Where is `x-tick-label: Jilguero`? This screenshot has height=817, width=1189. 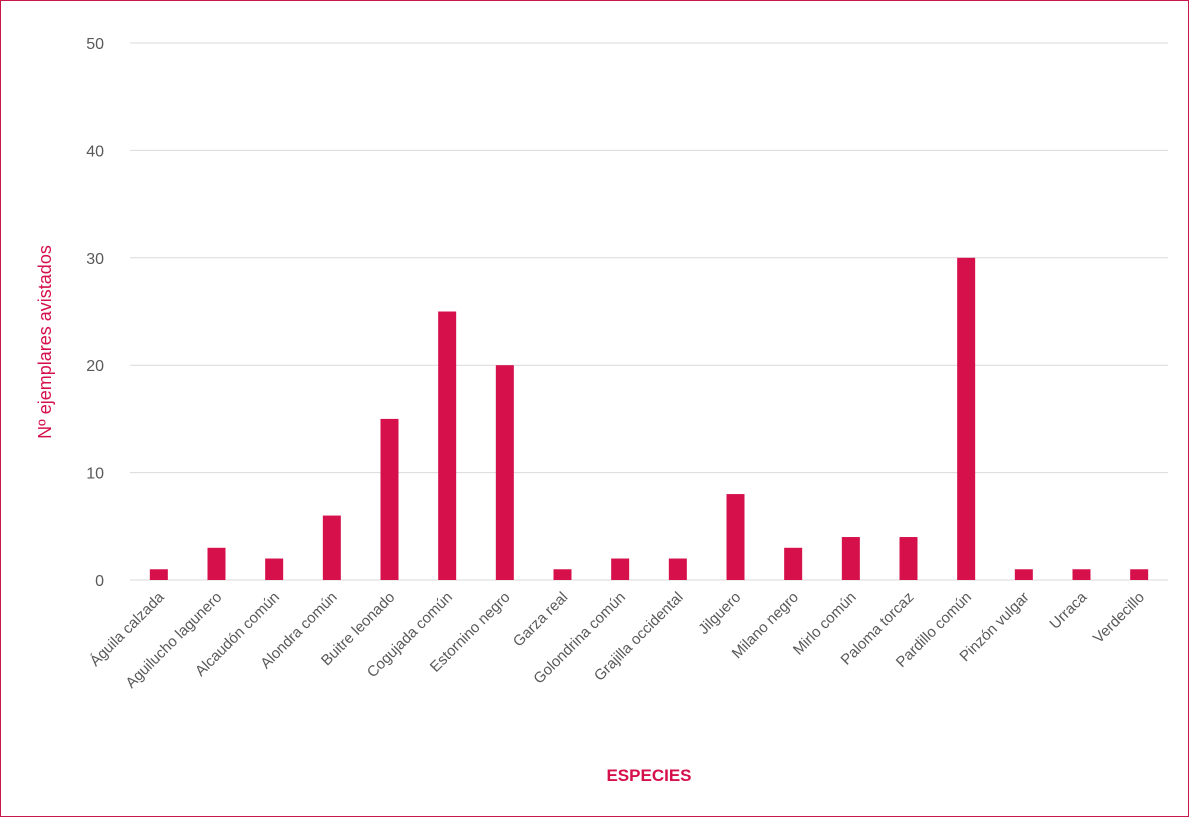
x-tick-label: Jilguero is located at coordinates (719, 613).